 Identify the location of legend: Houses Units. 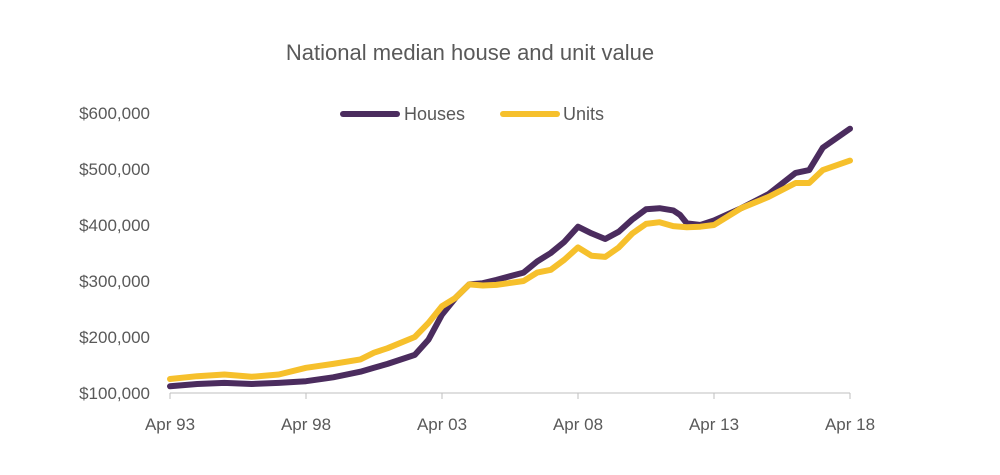
(472, 114).